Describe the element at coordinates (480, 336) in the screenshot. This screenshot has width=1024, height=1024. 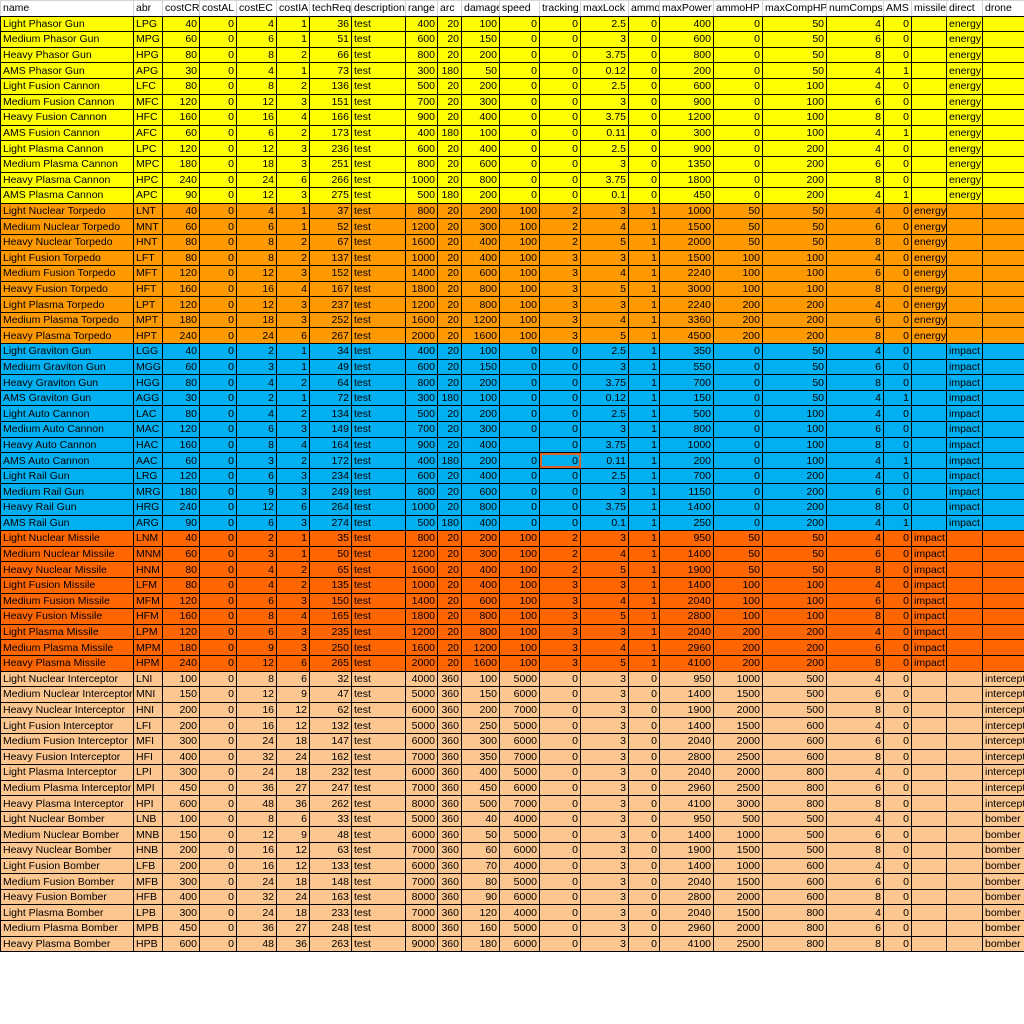
I see `cell-damage: 1600` at that location.